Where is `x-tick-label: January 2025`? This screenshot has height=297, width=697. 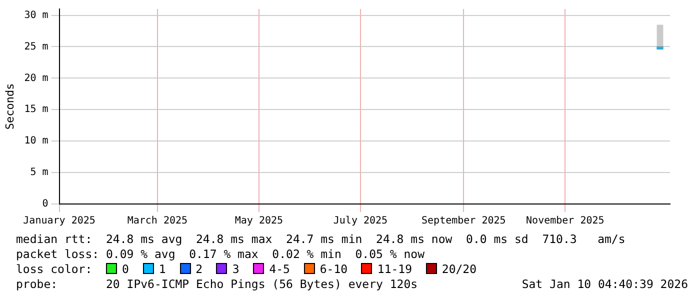
x-tick-label: January 2025 is located at coordinates (59, 221).